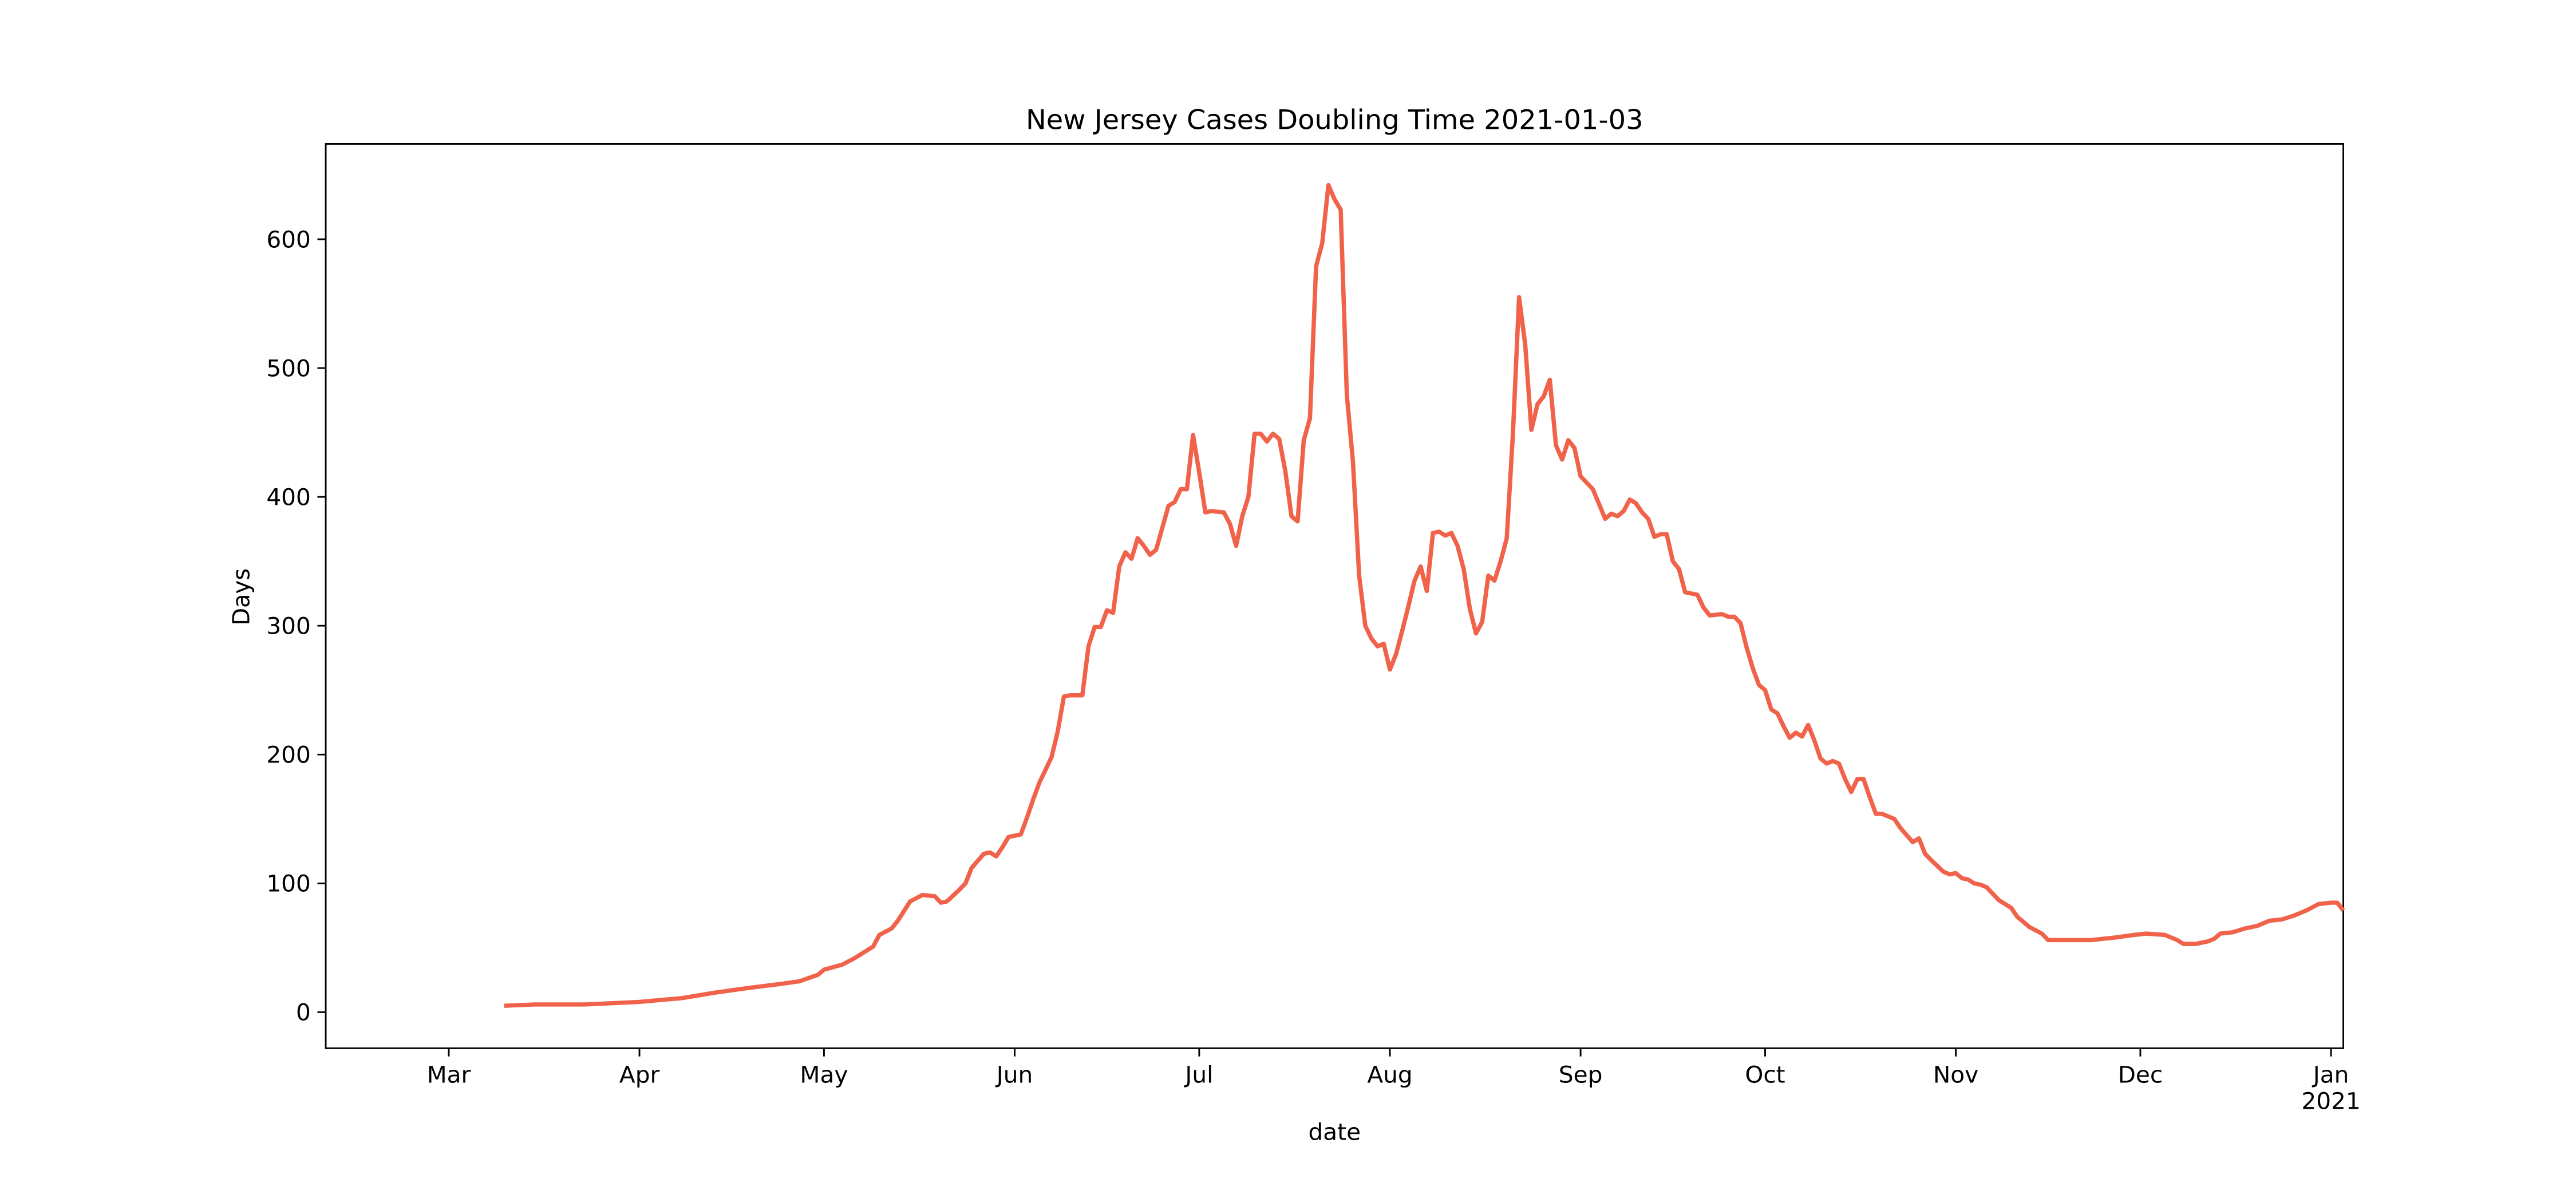 The image size is (2576, 1202). What do you see at coordinates (1014, 1076) in the screenshot?
I see `x-tick-label: Jun` at bounding box center [1014, 1076].